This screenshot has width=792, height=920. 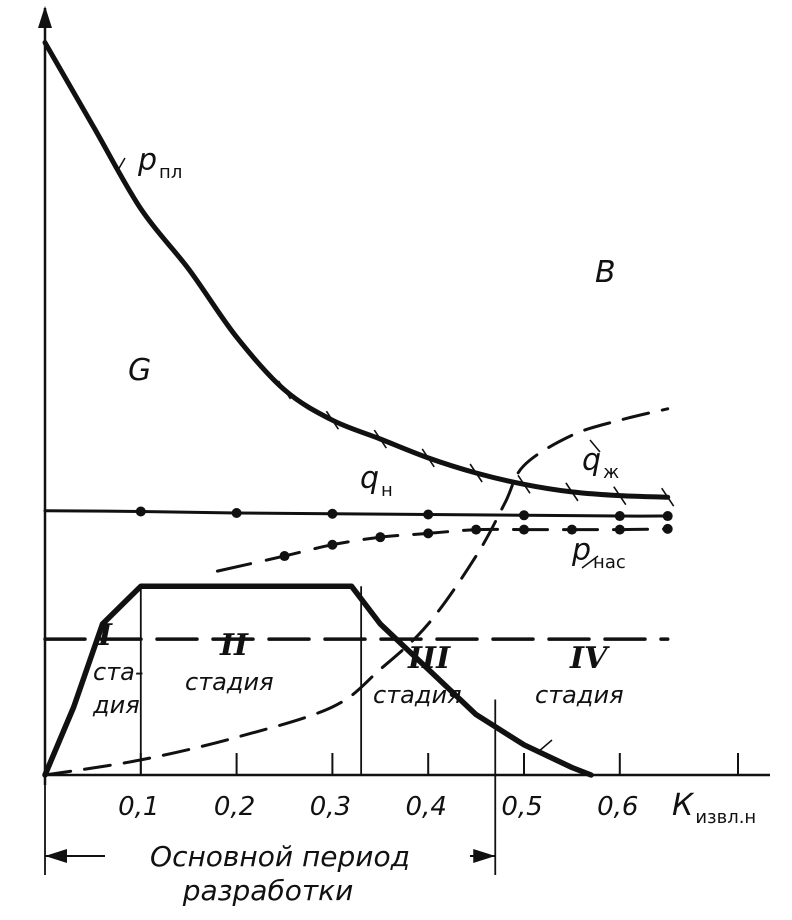 I want to click on x-tick-label-3: 0,4, so click(x=426, y=807).